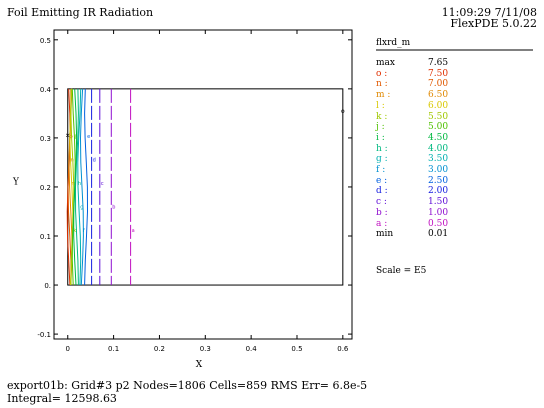  Describe the element at coordinates (383, 95) in the screenshot. I see `legend-level-label: m :` at that location.